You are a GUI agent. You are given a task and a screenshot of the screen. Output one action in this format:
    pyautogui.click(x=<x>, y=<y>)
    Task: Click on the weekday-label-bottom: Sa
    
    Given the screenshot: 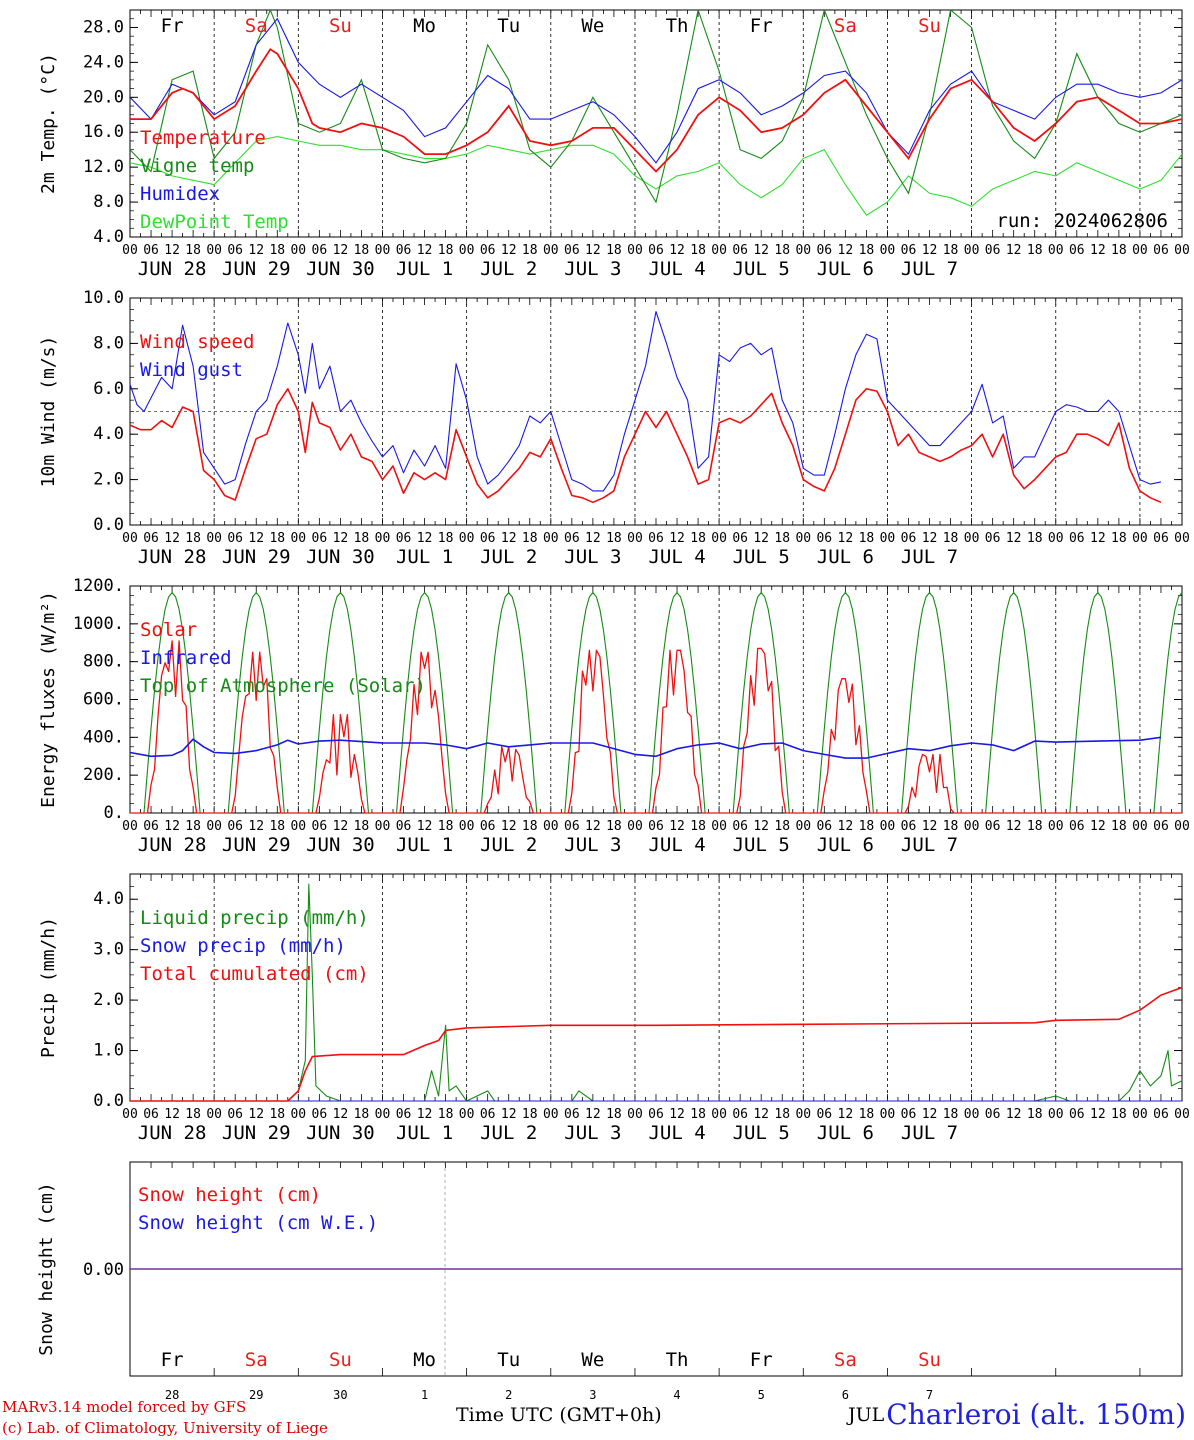 What is the action you would take?
    pyautogui.click(x=256, y=1360)
    